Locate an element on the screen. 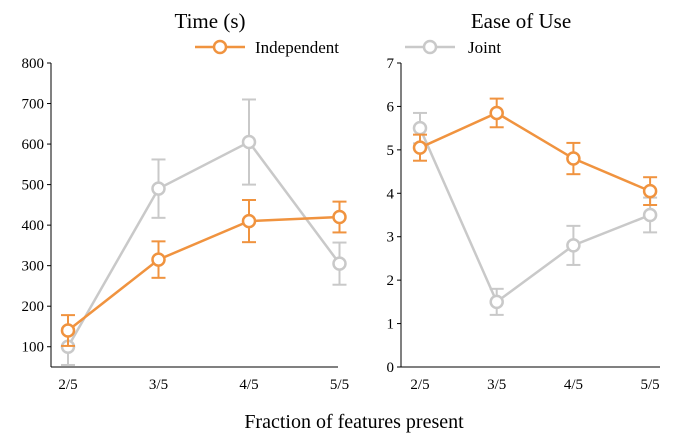 The width and height of the screenshot is (678, 435). y-tick-label: 700 is located at coordinates (33, 105).